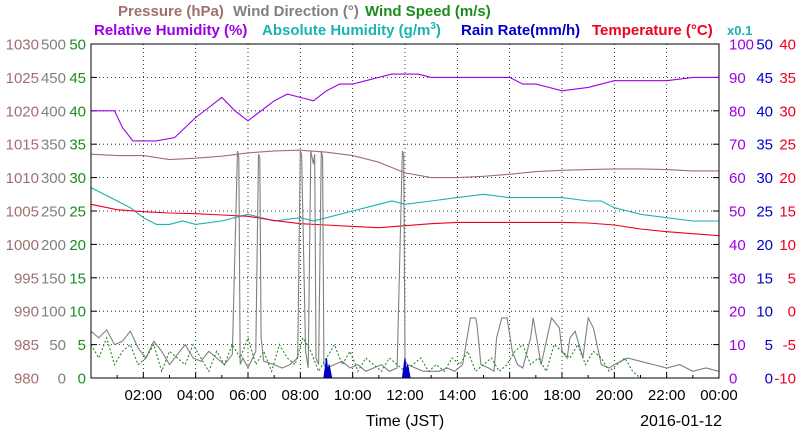 This screenshot has height=434, width=800. I want to click on y-tick-label-wind-speed: 35, so click(77, 145).